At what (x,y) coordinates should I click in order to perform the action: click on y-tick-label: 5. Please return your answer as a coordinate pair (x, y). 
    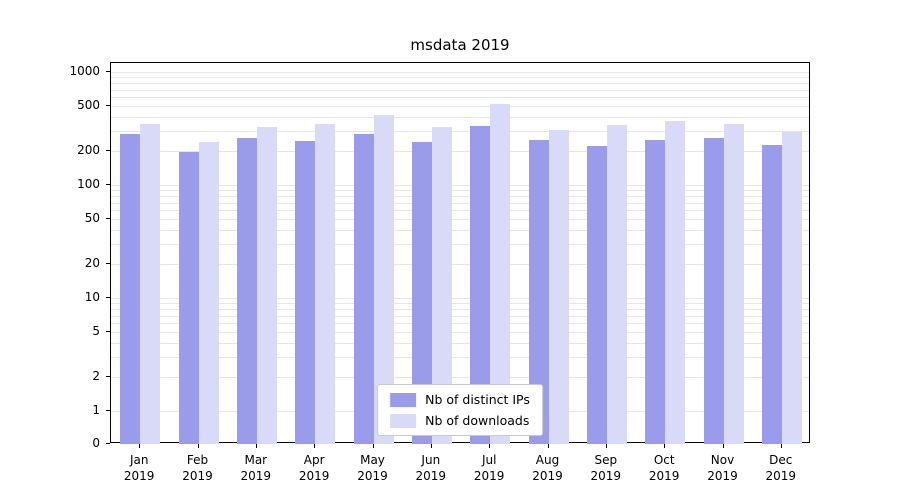
    Looking at the image, I should click on (96, 331).